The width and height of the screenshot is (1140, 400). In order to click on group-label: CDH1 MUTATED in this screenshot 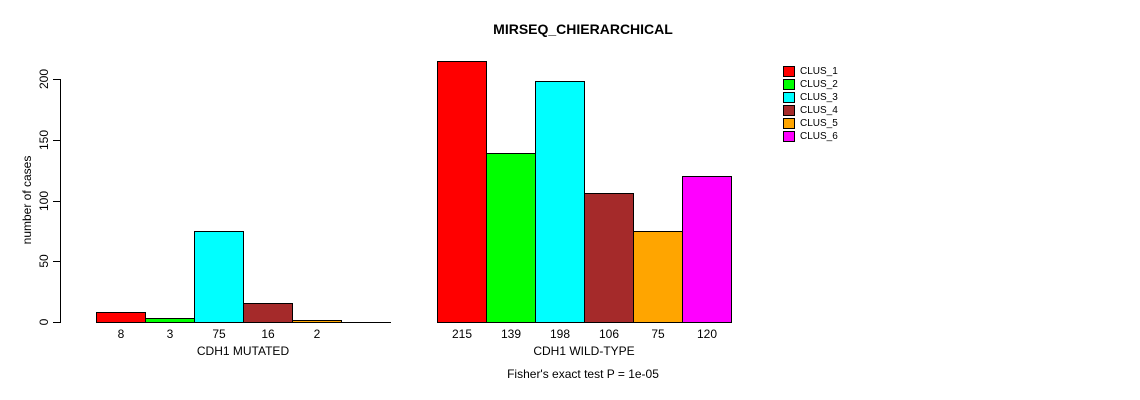, I will do `click(243, 351)`.